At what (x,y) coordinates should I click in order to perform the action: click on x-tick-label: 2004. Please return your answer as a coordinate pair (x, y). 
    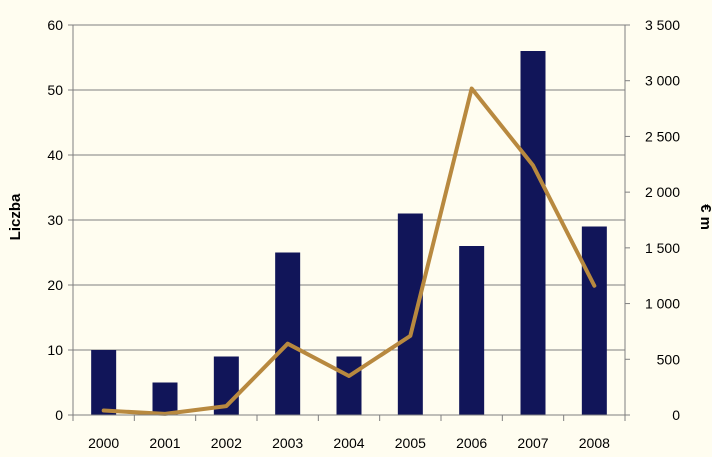
    Looking at the image, I should click on (348, 443).